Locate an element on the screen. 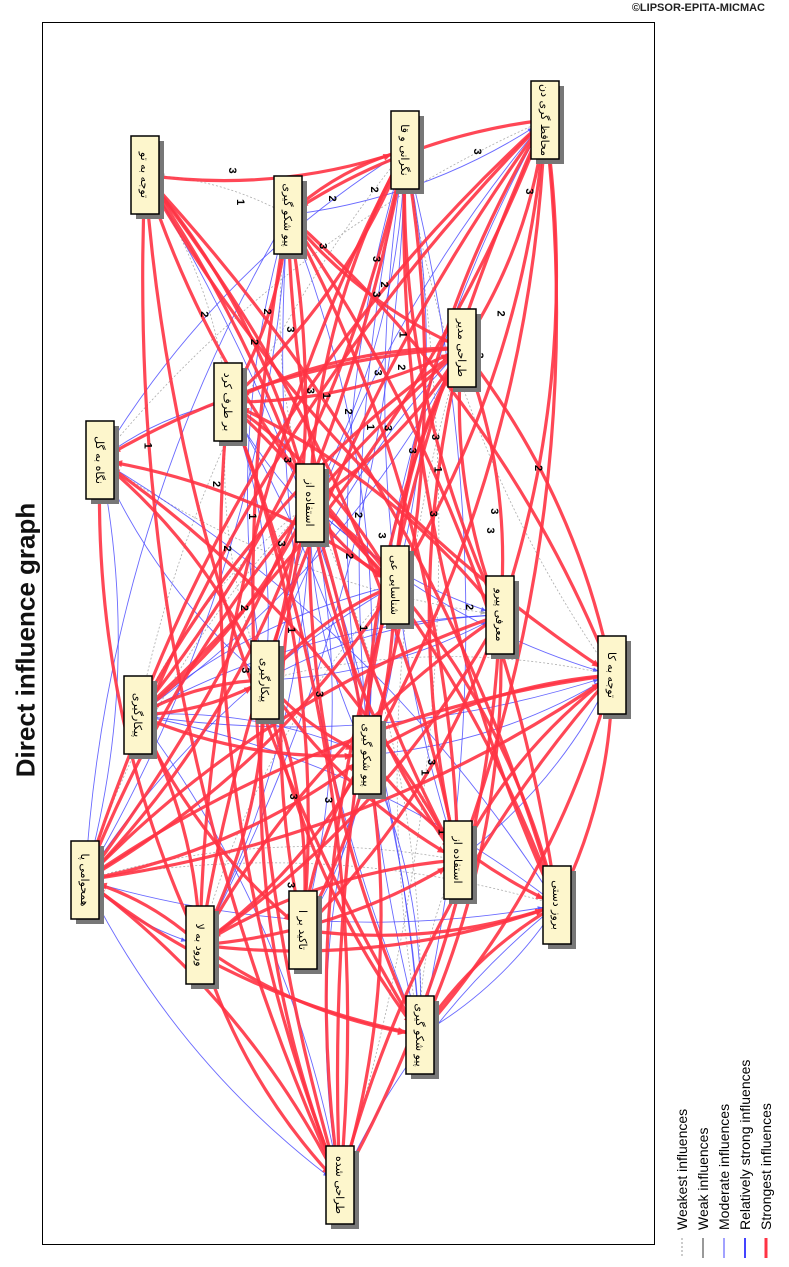  node-n14: پیو شکو گیری is located at coordinates (369, 757).